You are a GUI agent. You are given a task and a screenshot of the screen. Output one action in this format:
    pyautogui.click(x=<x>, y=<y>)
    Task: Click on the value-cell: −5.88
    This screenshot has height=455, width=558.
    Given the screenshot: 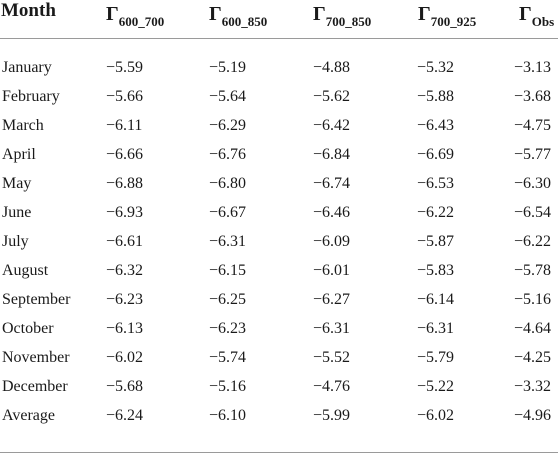 What is the action you would take?
    pyautogui.click(x=436, y=96)
    